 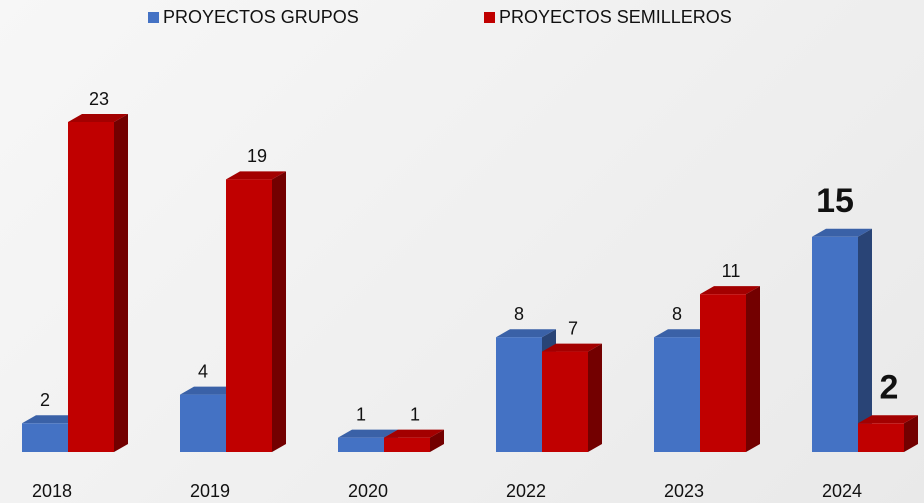 I want to click on data-label: 7, so click(x=573, y=328).